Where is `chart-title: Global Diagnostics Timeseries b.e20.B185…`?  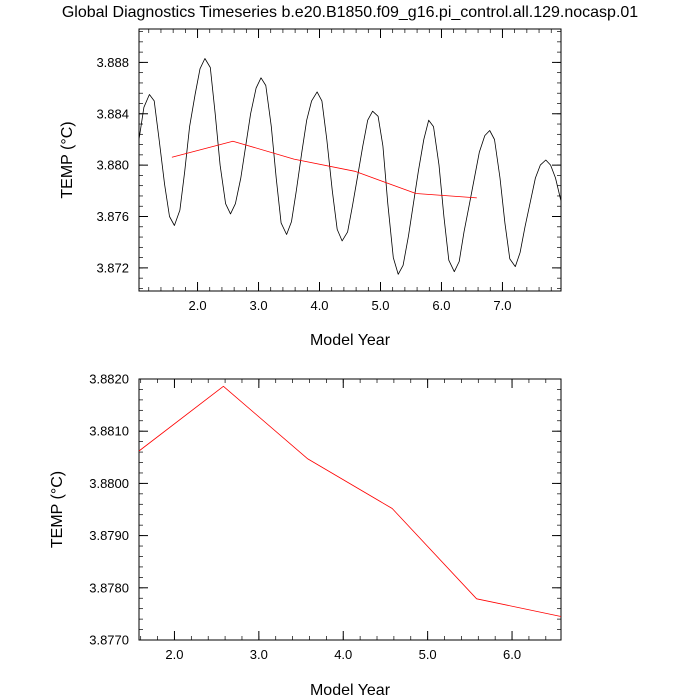 chart-title: Global Diagnostics Timeseries b.e20.B185… is located at coordinates (350, 12).